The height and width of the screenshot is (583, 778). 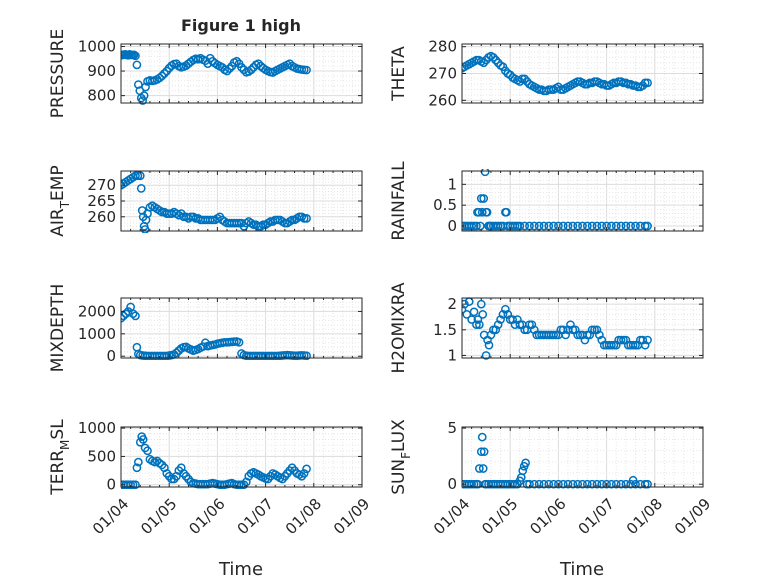 What do you see at coordinates (452, 428) in the screenshot?
I see `y-tick-label: 5` at bounding box center [452, 428].